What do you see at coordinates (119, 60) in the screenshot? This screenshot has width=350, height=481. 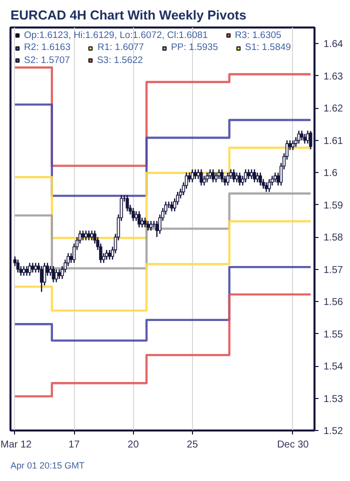 I see `legend-label: S3: 1.5622` at bounding box center [119, 60].